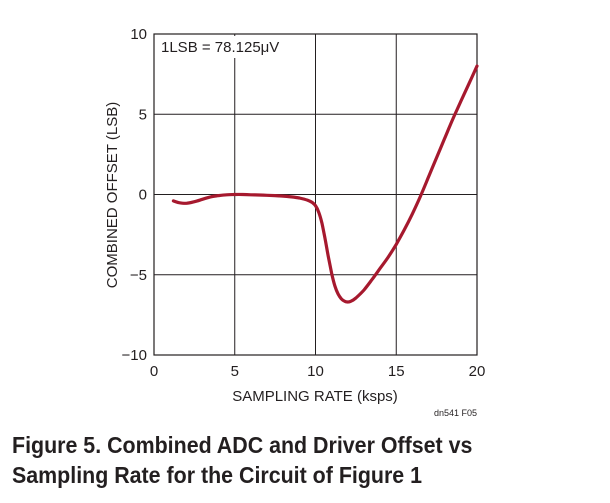  I want to click on x-tick-label: 10, so click(315, 371).